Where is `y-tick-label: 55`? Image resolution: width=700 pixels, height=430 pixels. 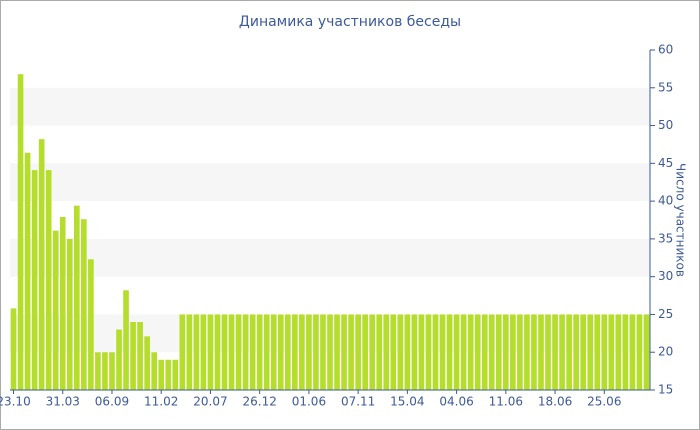
y-tick-label: 55 is located at coordinates (665, 87).